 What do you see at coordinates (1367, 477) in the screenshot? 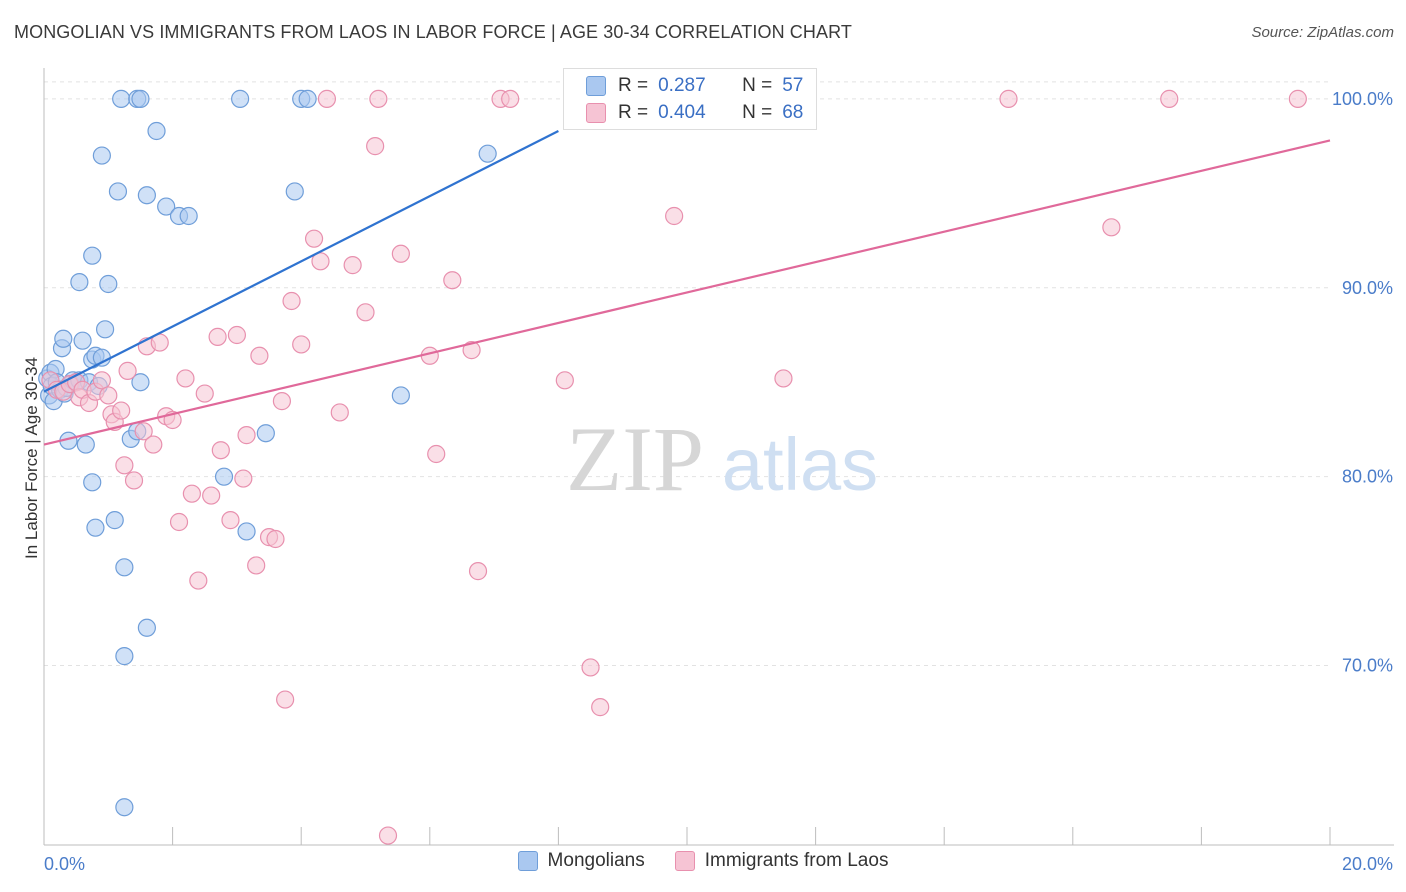
I see `y-tick-label: 80.0%` at bounding box center [1367, 477].